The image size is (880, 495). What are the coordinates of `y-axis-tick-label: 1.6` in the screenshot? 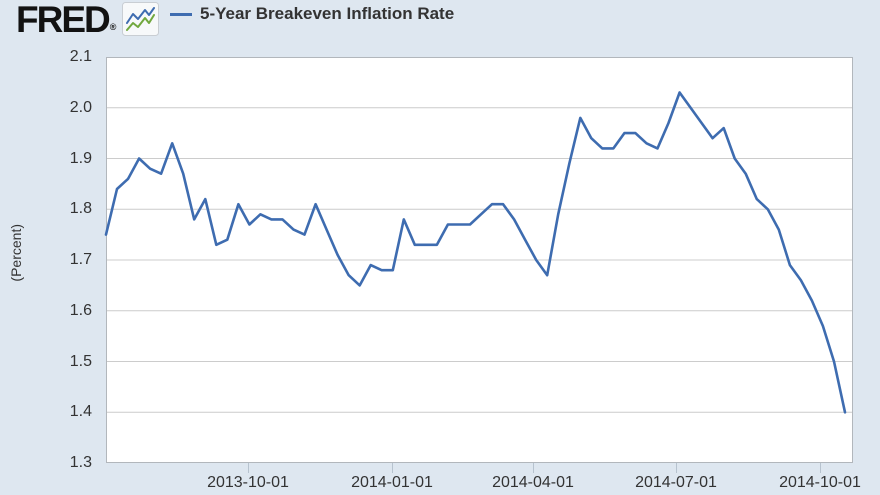 It's located at (80, 310).